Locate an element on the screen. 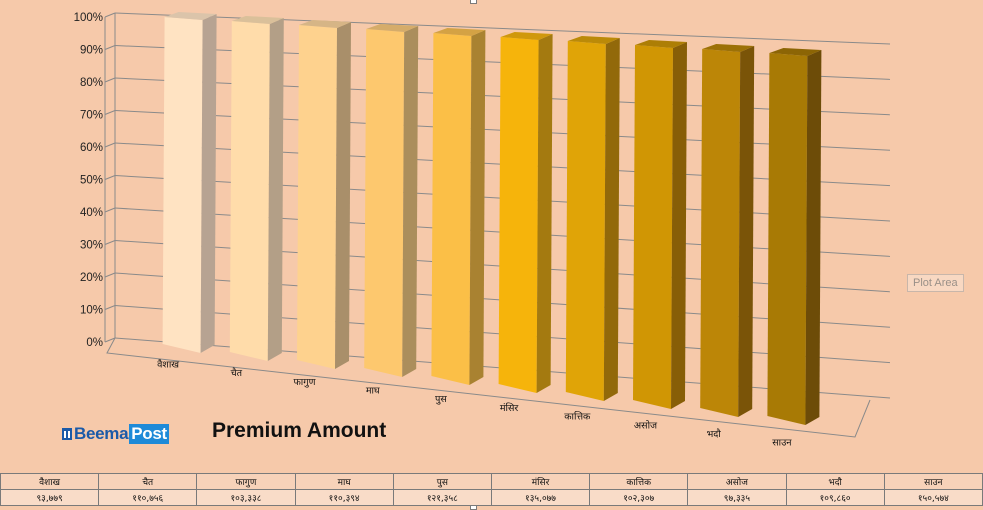 This screenshot has width=983, height=510. x-tick-label: साउन is located at coordinates (782, 443).